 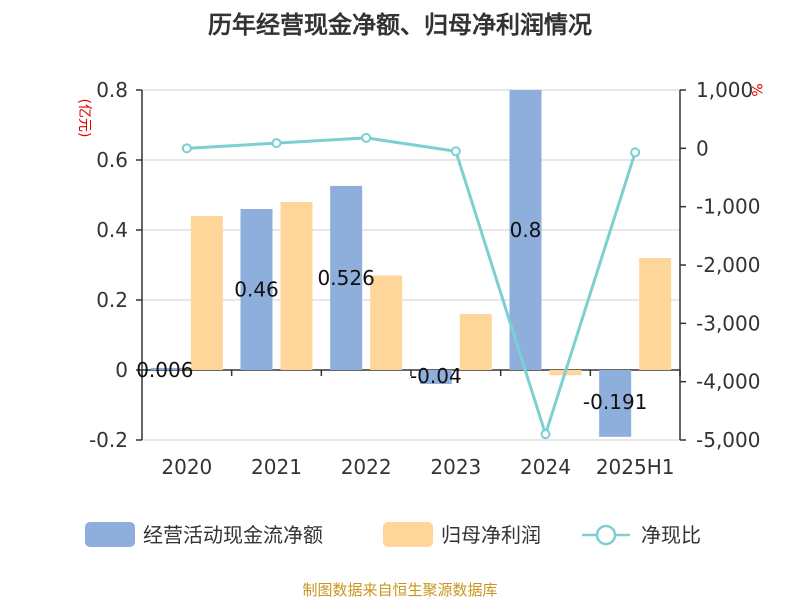 I want to click on legend: 经营活动现金流净额 归母净利润 净现比, so click(x=393, y=534).